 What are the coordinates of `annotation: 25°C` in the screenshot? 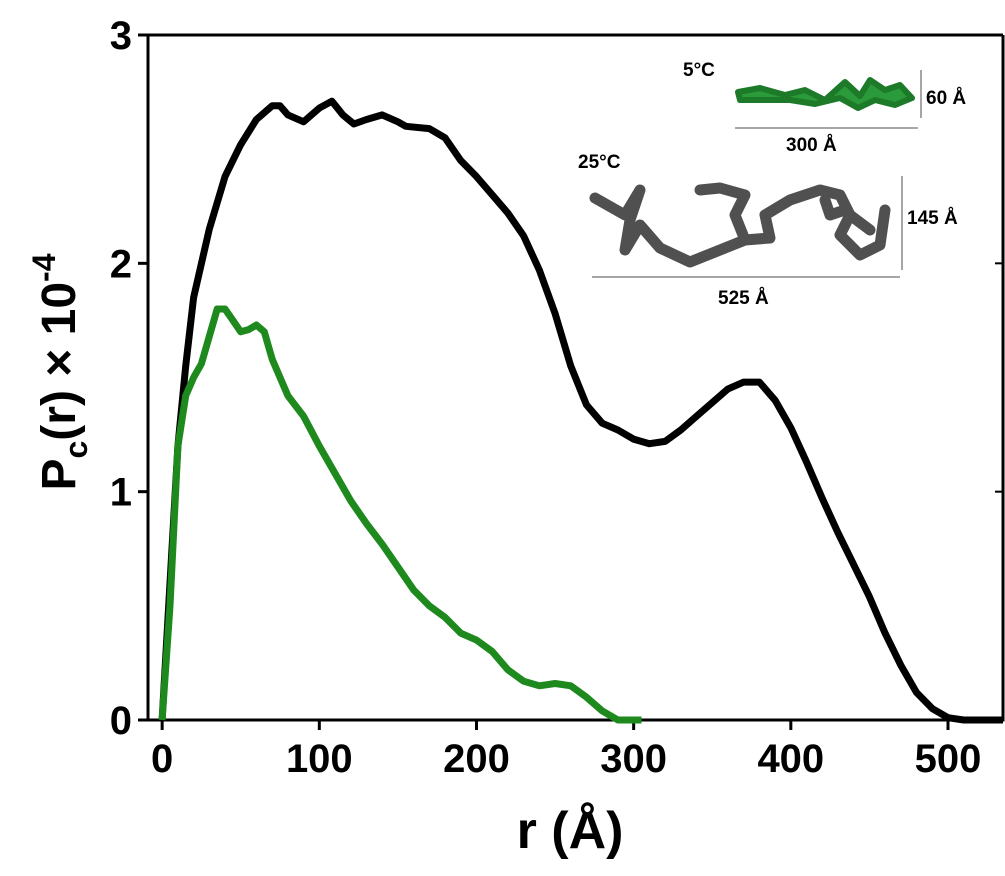 It's located at (599, 162).